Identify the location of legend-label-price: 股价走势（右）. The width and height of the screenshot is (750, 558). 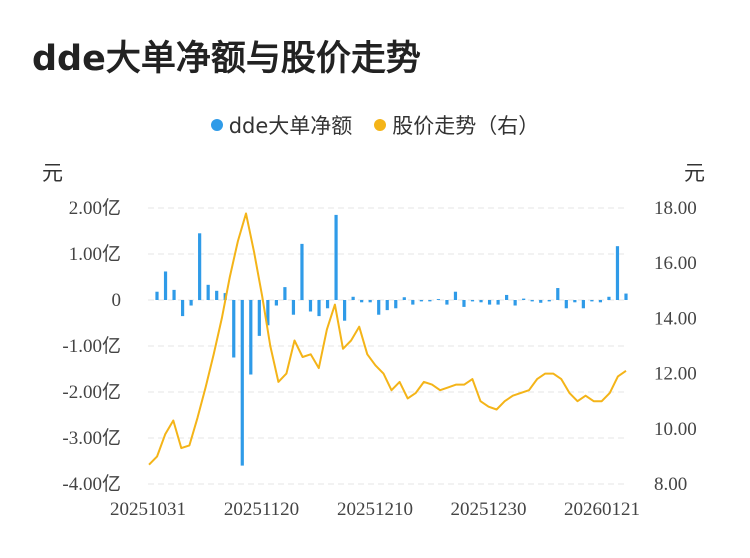
(466, 126).